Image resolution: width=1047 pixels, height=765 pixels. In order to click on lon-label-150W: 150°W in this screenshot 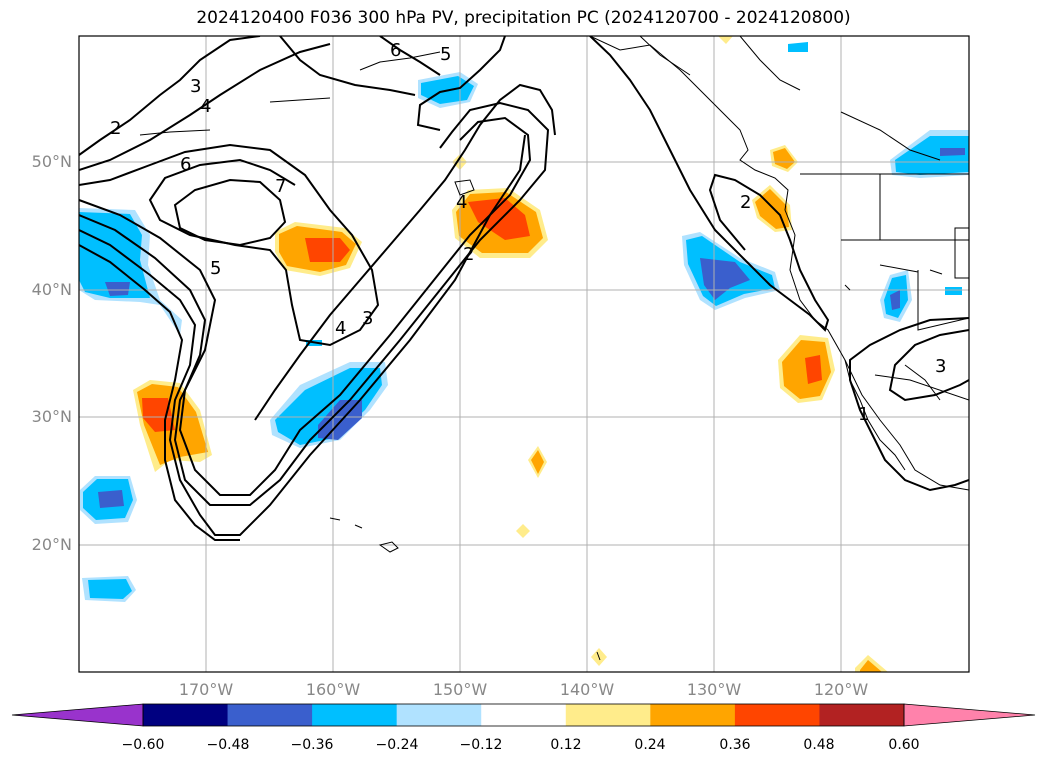, I will do `click(460, 689)`.